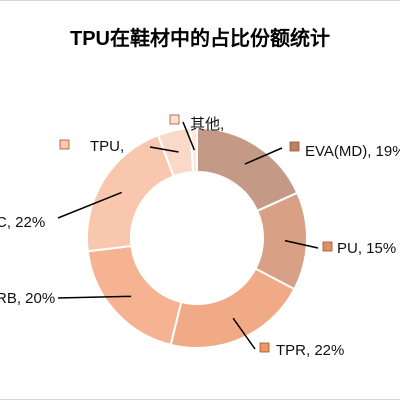  What do you see at coordinates (107, 146) in the screenshot?
I see `data-label-5: TPU,` at bounding box center [107, 146].